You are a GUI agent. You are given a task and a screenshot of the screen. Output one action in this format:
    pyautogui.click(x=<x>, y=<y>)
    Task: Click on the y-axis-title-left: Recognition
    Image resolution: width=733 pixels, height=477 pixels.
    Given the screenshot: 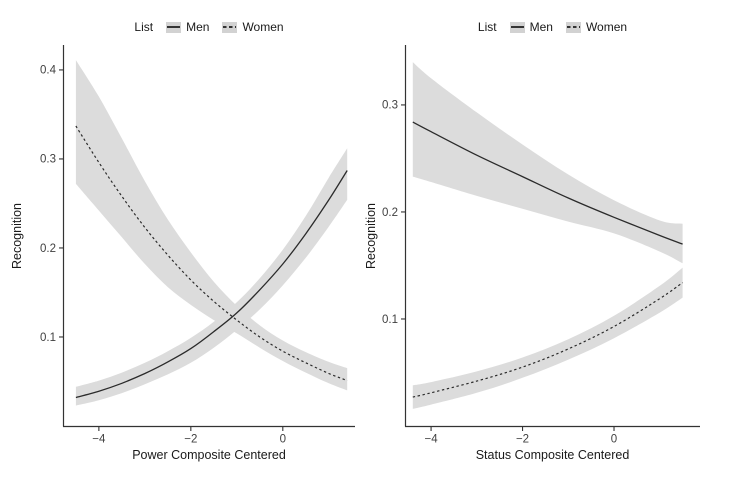 What is the action you would take?
    pyautogui.click(x=17, y=236)
    